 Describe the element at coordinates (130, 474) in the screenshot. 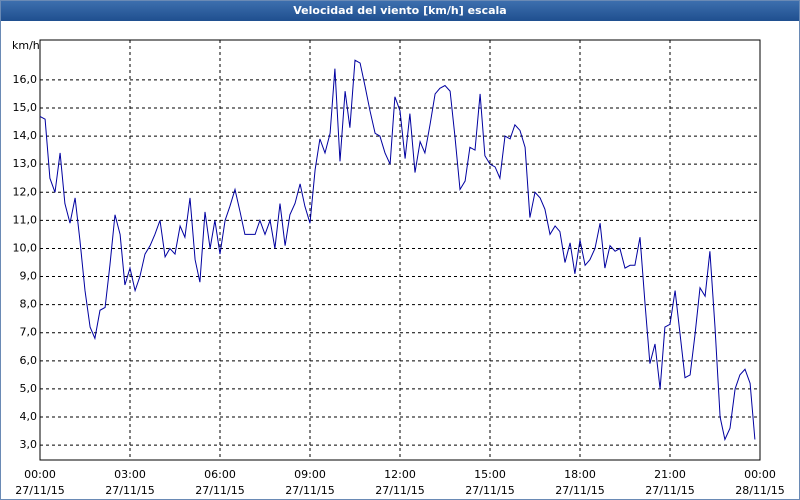

I see `x-tick-label: 03:00` at that location.